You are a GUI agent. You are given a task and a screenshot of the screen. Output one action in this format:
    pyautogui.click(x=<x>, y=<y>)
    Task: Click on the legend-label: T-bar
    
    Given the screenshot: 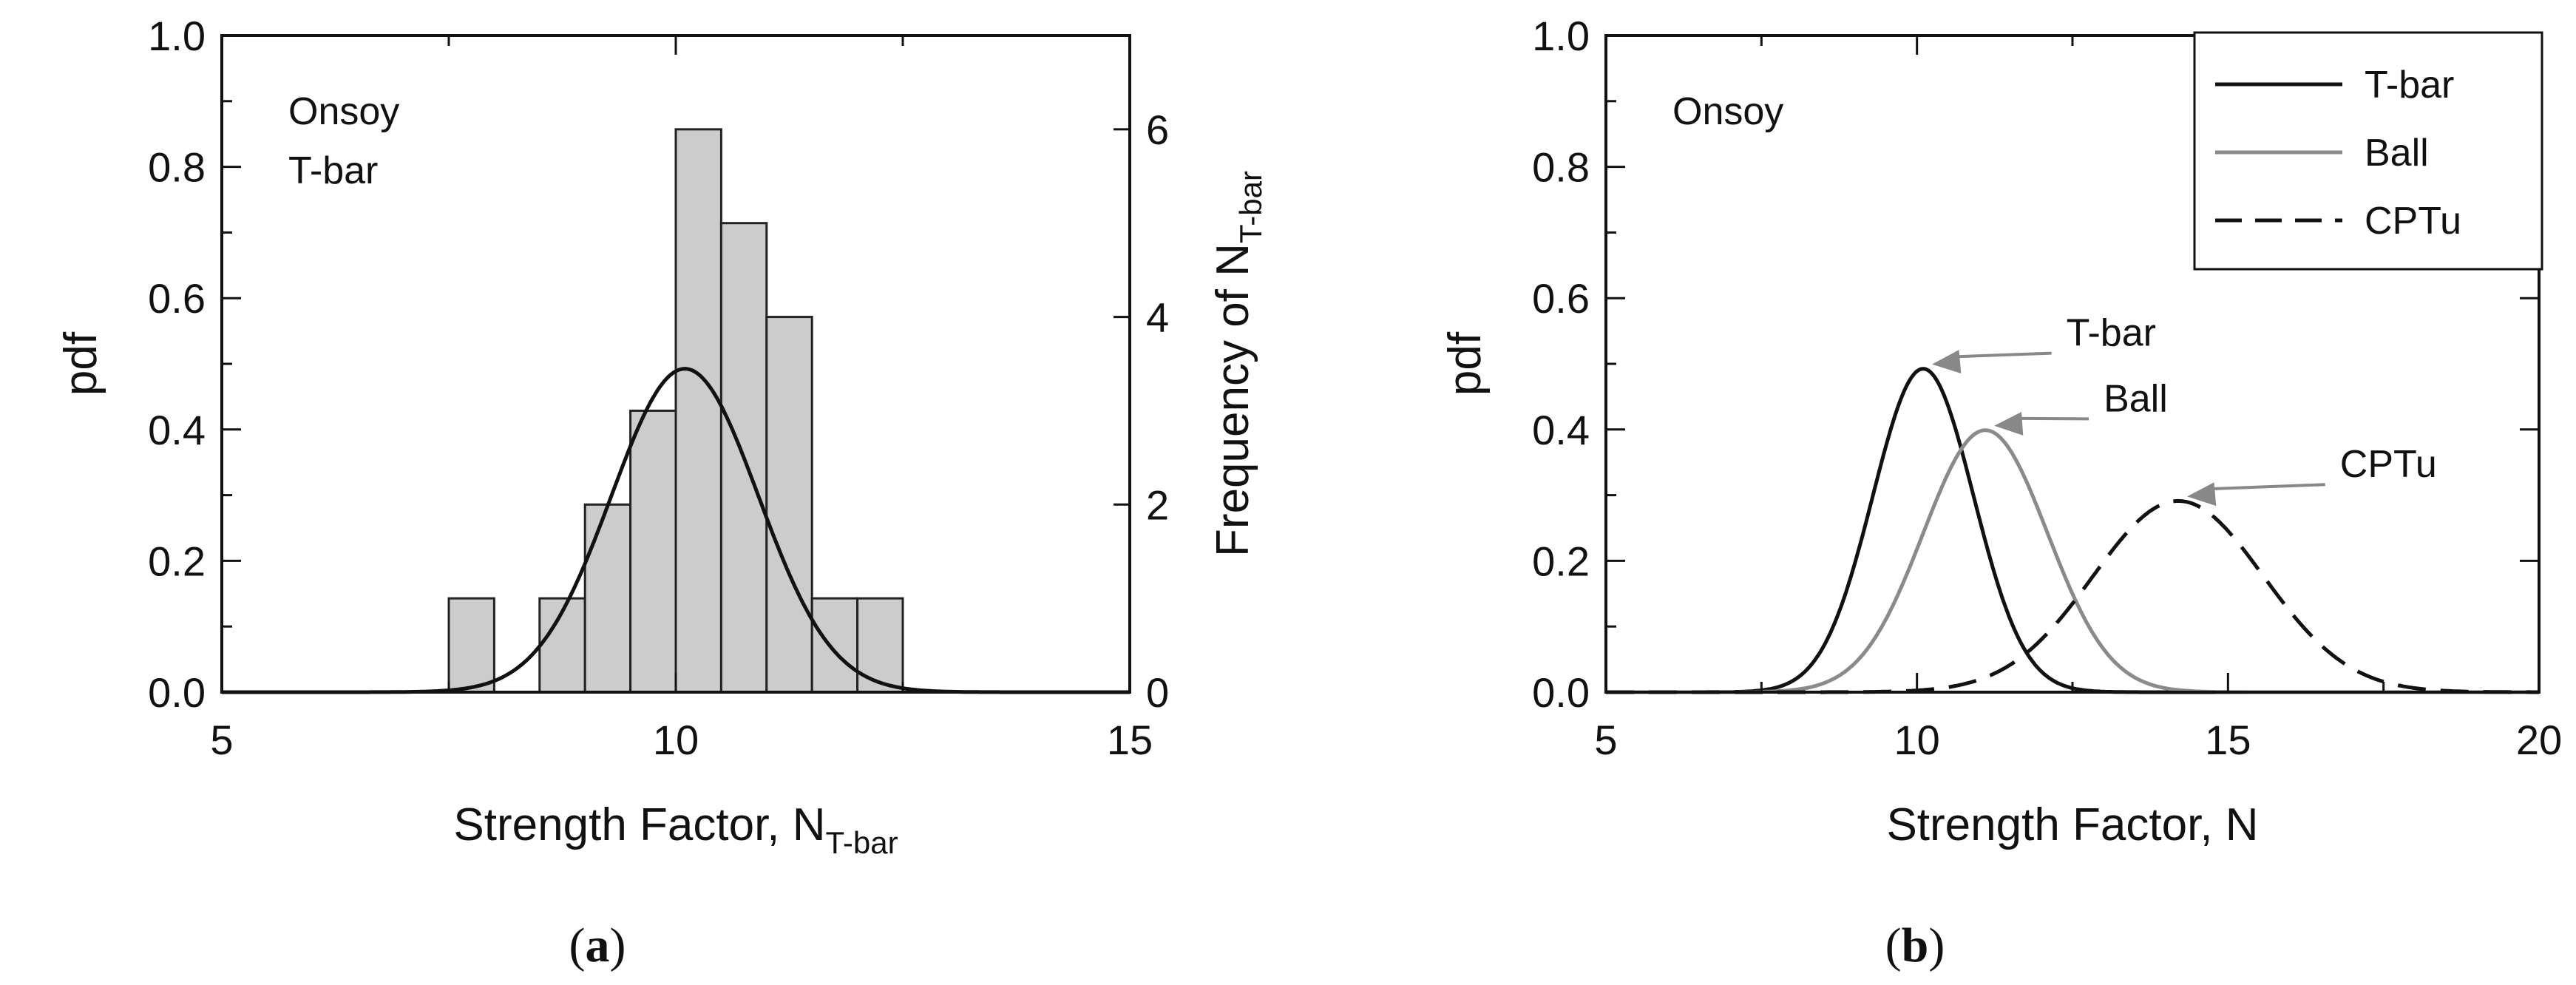 What is the action you would take?
    pyautogui.click(x=2409, y=85)
    